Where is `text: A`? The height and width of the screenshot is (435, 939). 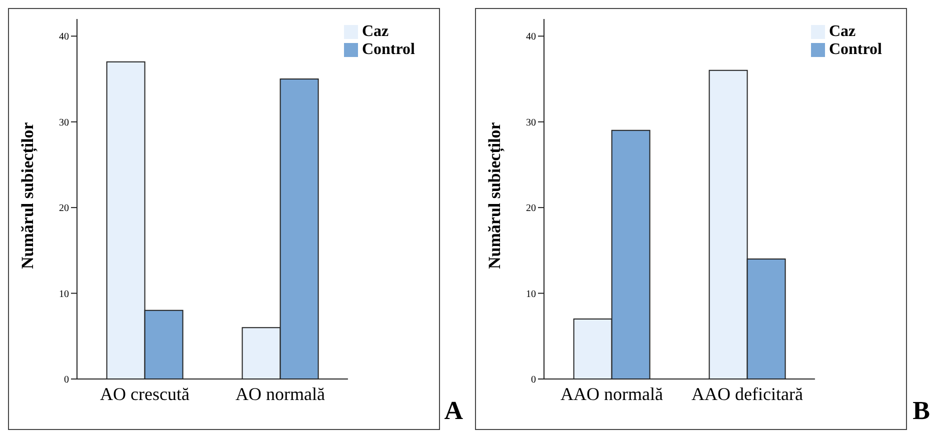 text: A is located at coordinates (453, 411).